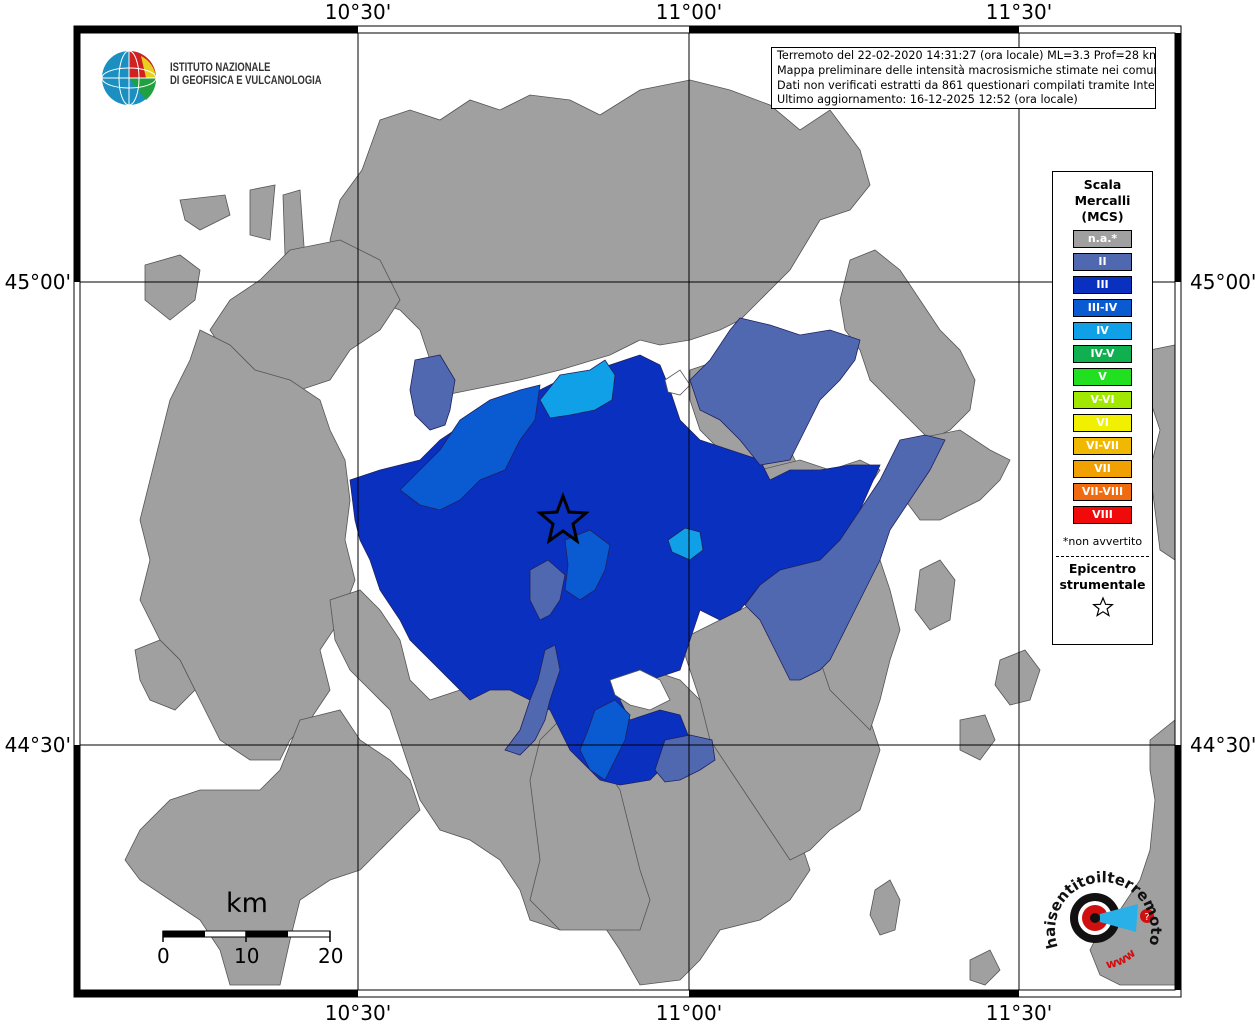 This screenshot has width=1255, height=1025. I want to click on legend-title-line: Mercalli, so click(1102, 200).